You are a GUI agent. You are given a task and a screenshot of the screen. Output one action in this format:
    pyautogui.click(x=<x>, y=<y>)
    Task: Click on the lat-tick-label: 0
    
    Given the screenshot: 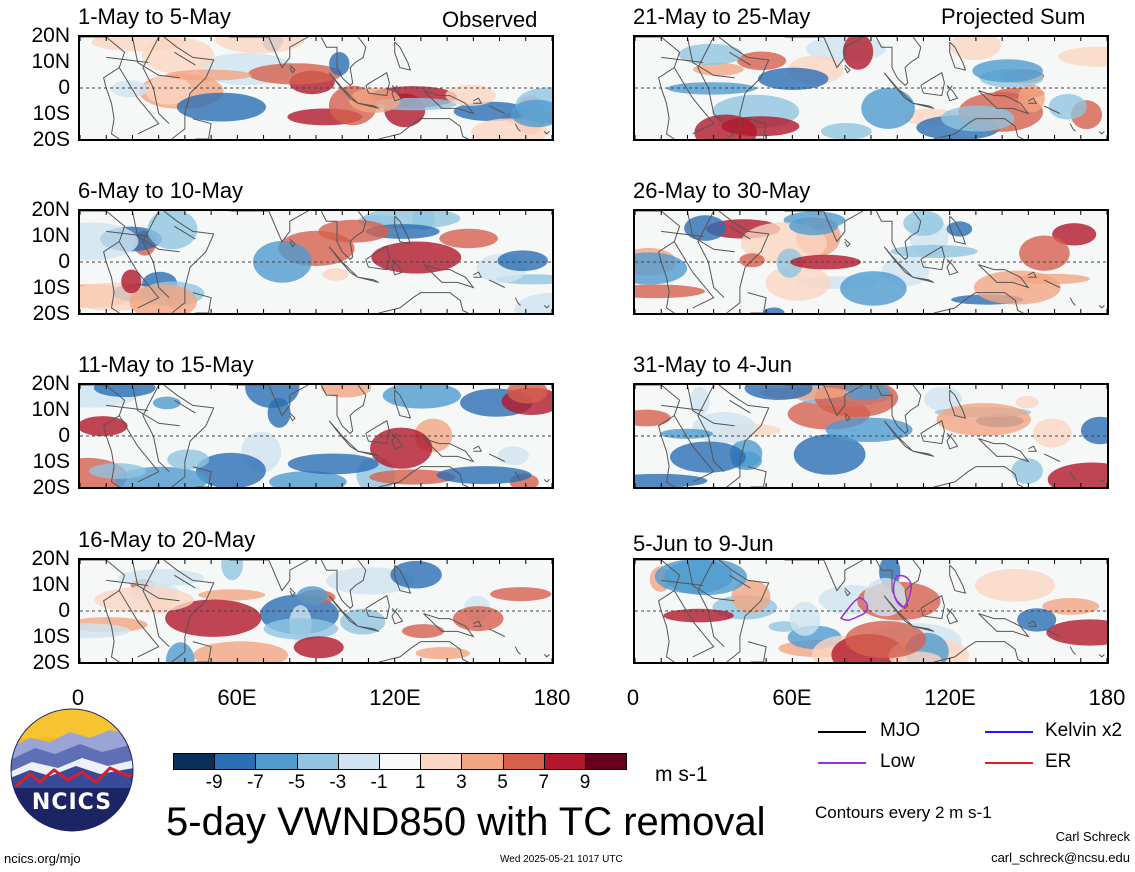 What is the action you would take?
    pyautogui.click(x=64, y=610)
    